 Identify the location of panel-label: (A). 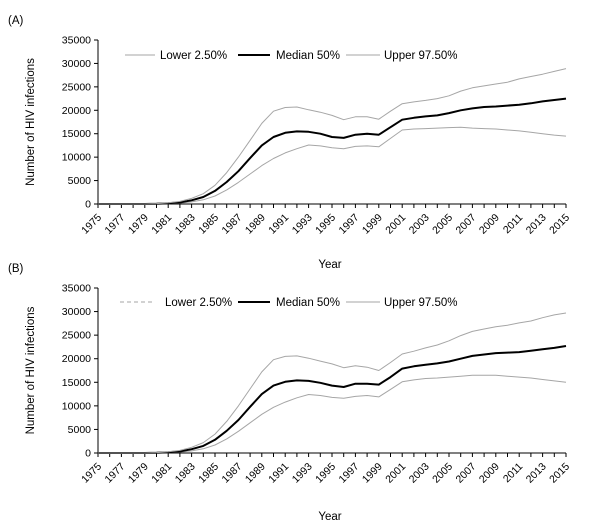
(16, 21).